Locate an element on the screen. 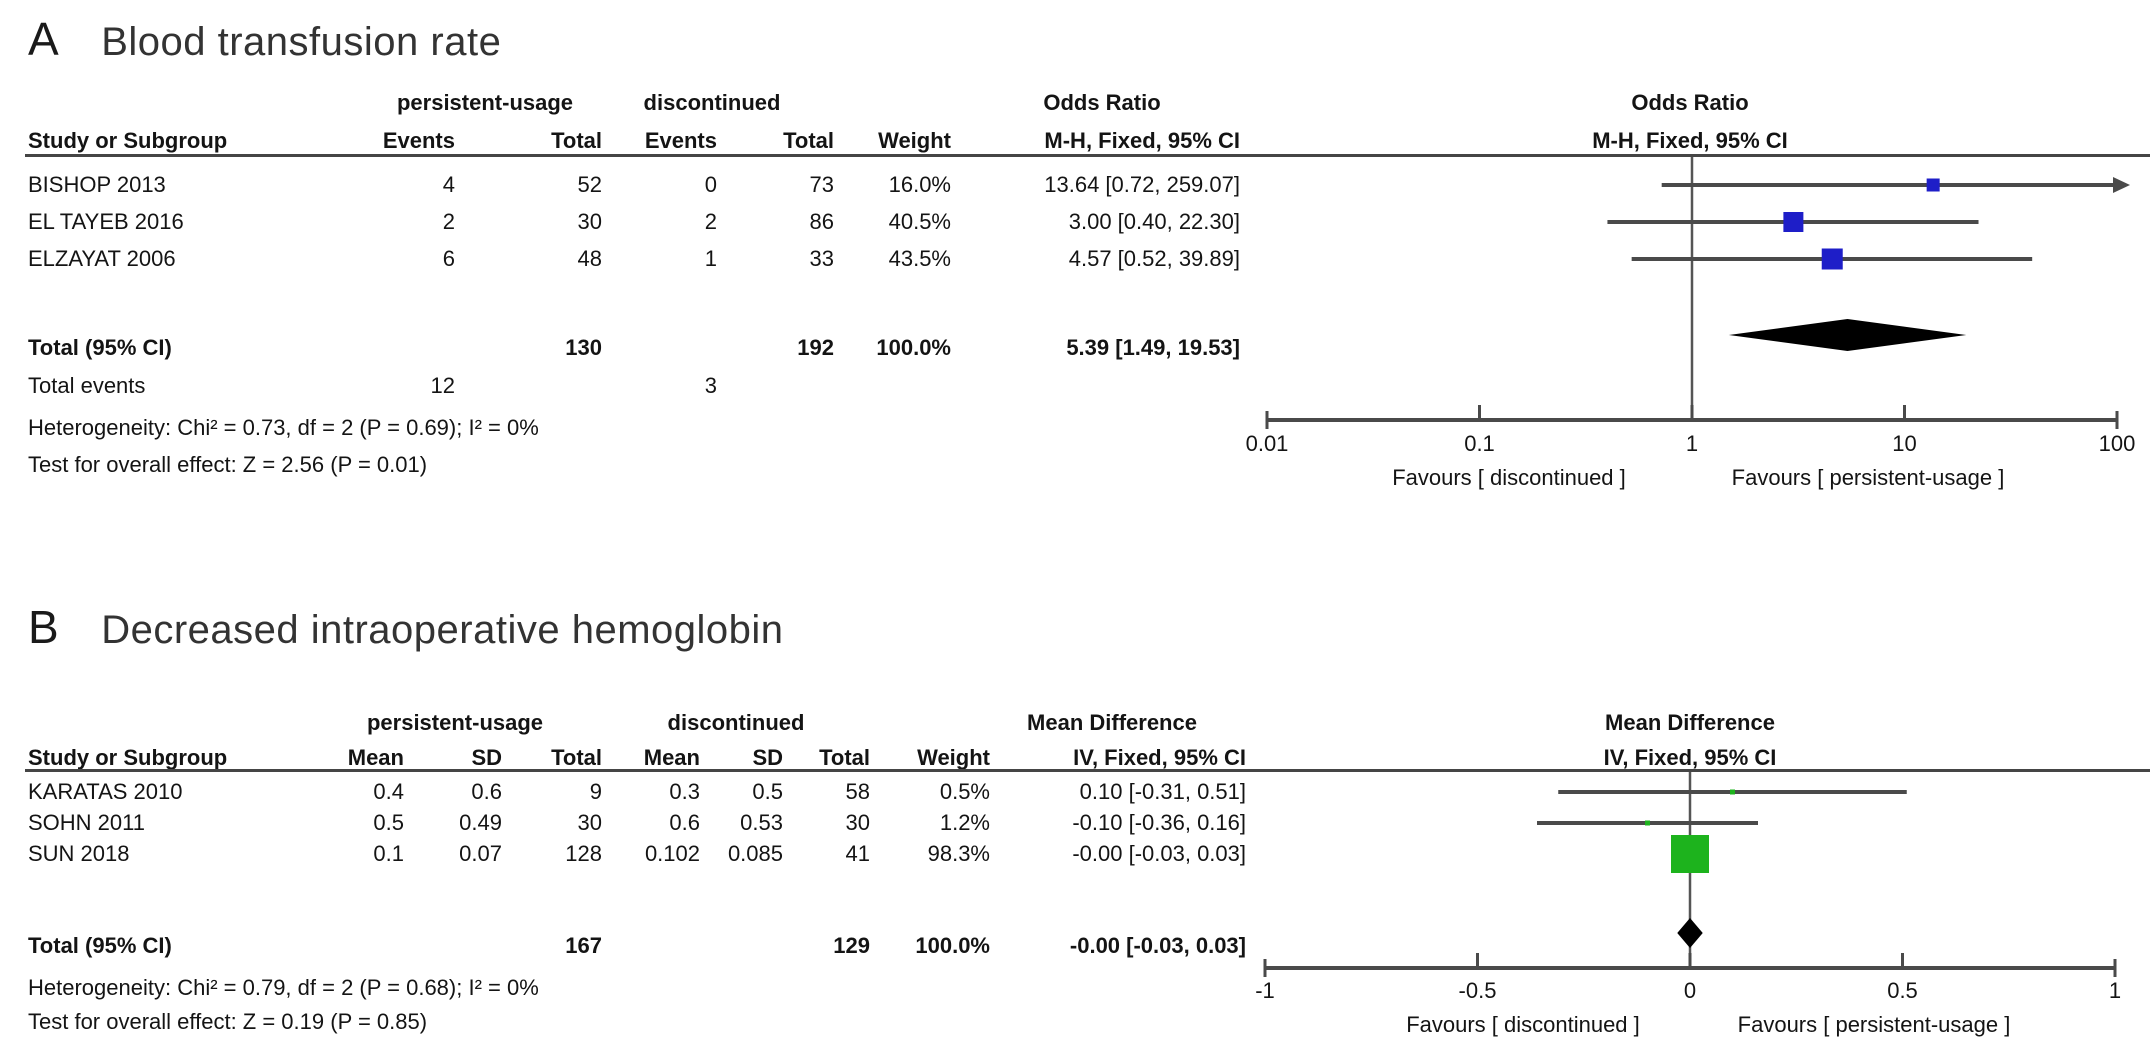 Image resolution: width=2150 pixels, height=1063 pixels. total-2: 58 is located at coordinates (857, 791).